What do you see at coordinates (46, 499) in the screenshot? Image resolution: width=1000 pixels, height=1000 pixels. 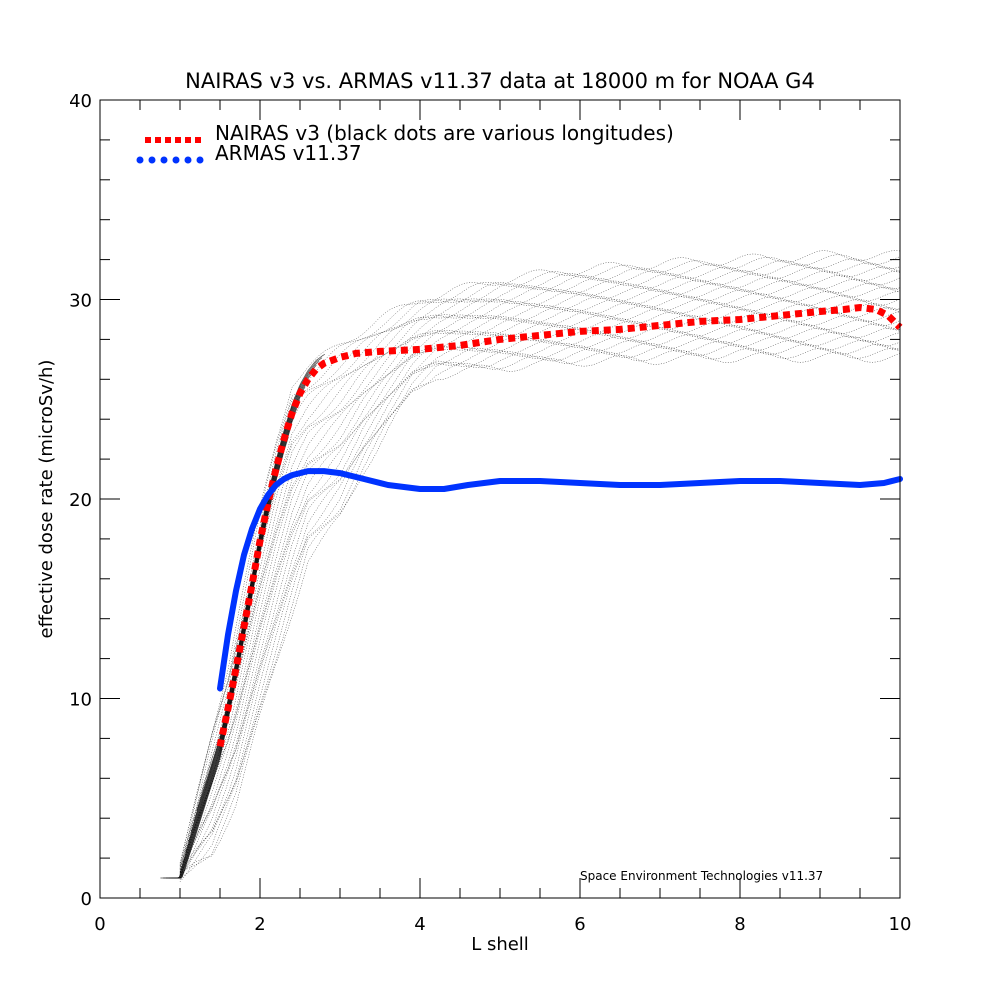 I see `y-axis-label: effective dose rate (microSv/h)` at bounding box center [46, 499].